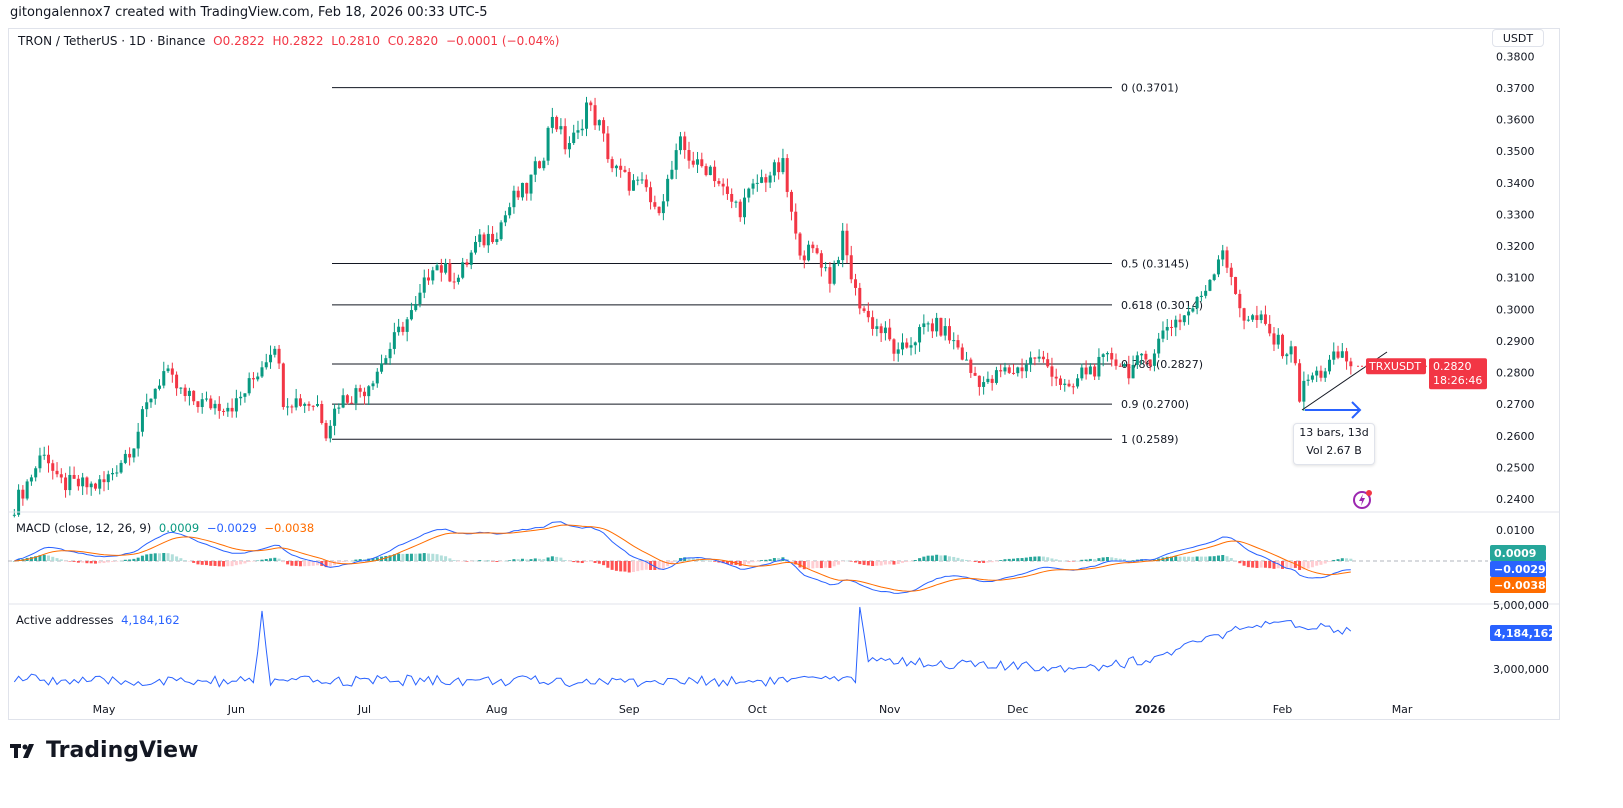  Describe the element at coordinates (1150, 439) in the screenshot. I see `fib-level-label: 1 (0.2589)` at that location.